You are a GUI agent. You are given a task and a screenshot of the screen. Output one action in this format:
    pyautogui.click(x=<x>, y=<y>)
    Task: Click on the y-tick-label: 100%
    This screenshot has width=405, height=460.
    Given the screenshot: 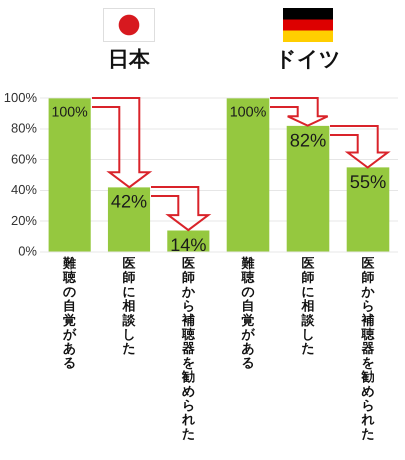 What is the action you would take?
    pyautogui.click(x=21, y=97)
    